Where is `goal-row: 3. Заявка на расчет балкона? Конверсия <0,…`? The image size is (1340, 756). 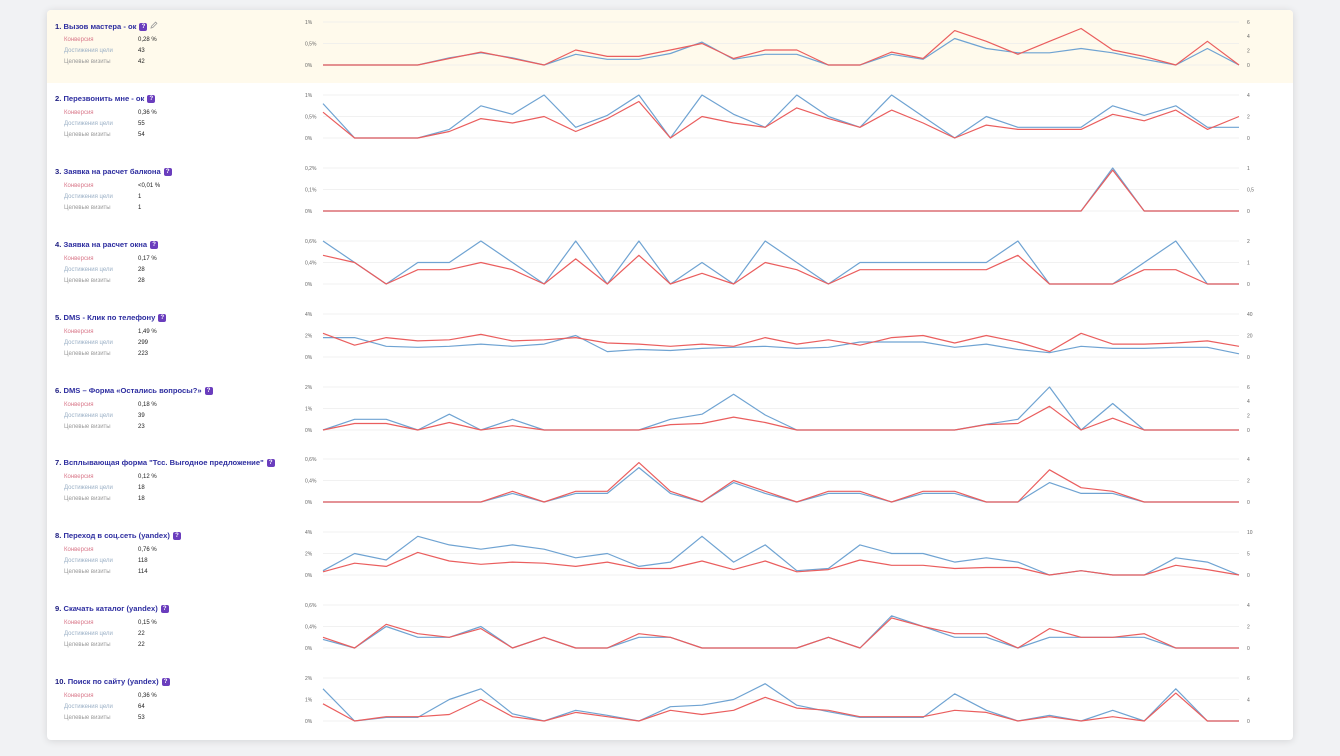
goal-row: 3. Заявка на расчет балкона? Конверсия <0,… is located at coordinates (670, 192).